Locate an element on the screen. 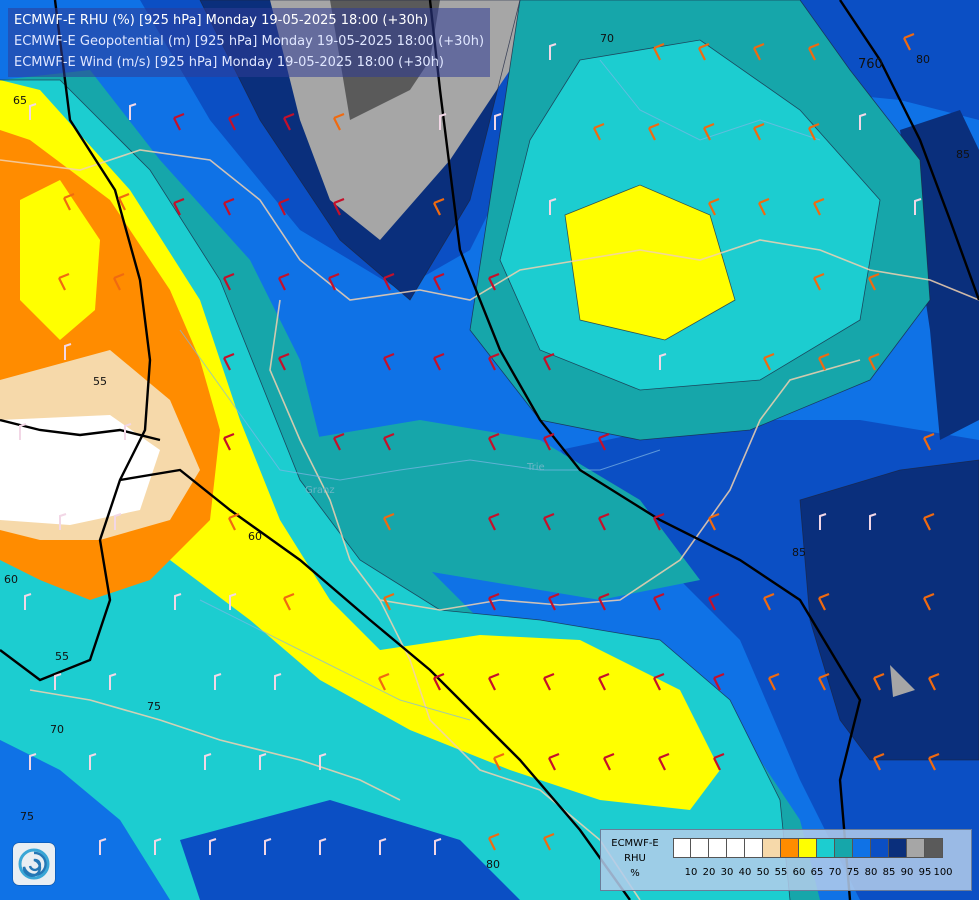 The height and width of the screenshot is (900, 979). place-label: Granz is located at coordinates (320, 490).